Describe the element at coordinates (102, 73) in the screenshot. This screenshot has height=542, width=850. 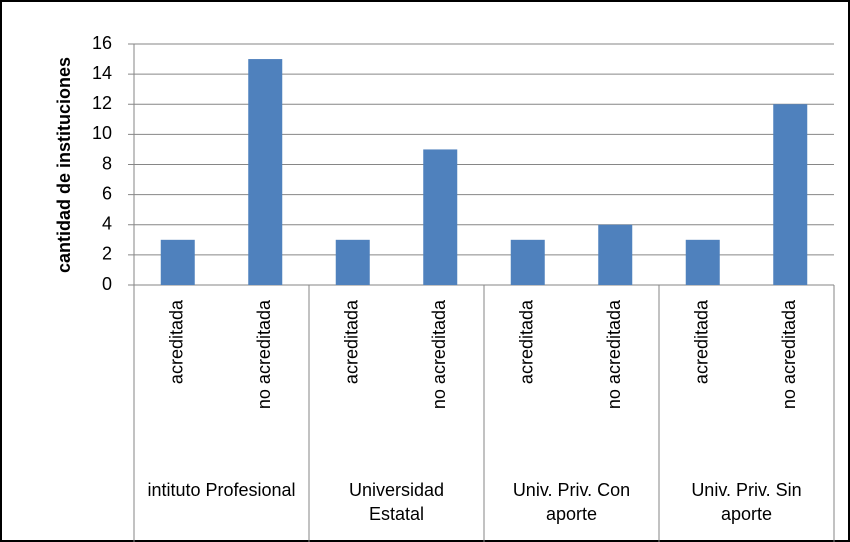
I see `y-tick-label: 14` at that location.